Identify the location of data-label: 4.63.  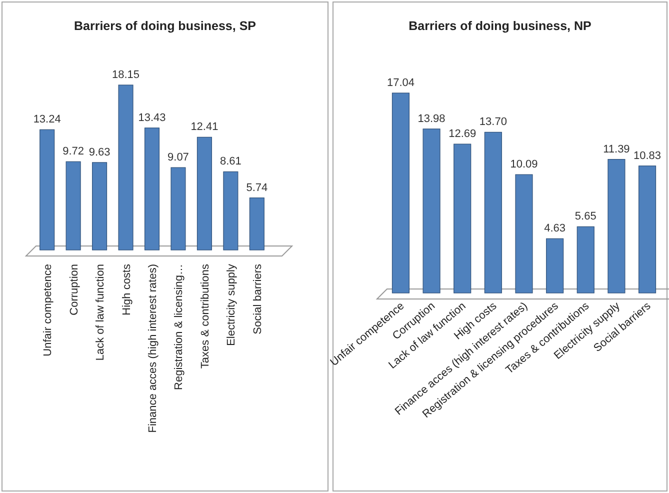
(555, 228).